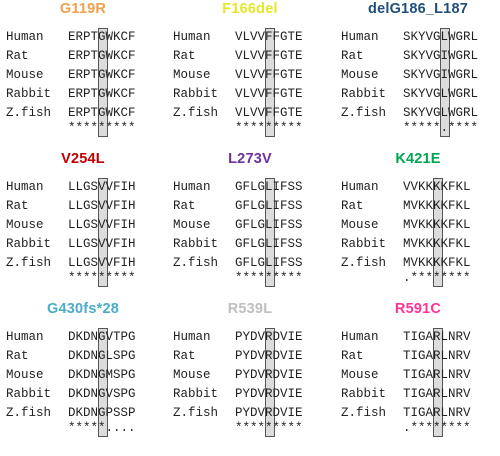 Image resolution: width=500 pixels, height=456 pixels. Describe the element at coordinates (102, 413) in the screenshot. I see `sequence-text: DKDNGPSSP` at that location.